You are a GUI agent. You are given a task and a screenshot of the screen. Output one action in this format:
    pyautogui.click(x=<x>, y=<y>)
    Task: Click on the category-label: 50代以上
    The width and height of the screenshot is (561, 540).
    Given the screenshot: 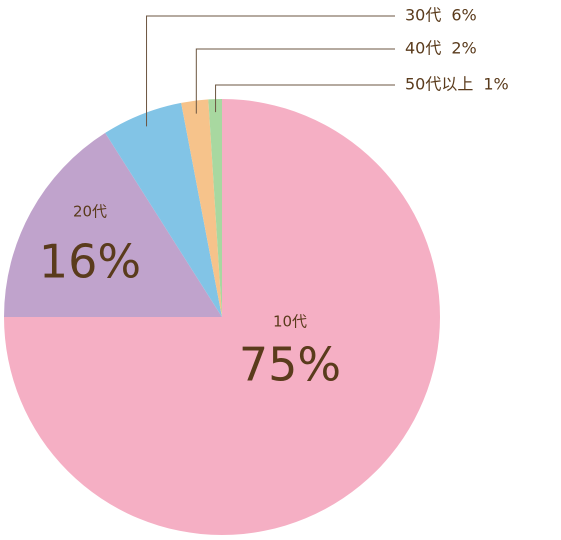 What is the action you would take?
    pyautogui.click(x=439, y=84)
    